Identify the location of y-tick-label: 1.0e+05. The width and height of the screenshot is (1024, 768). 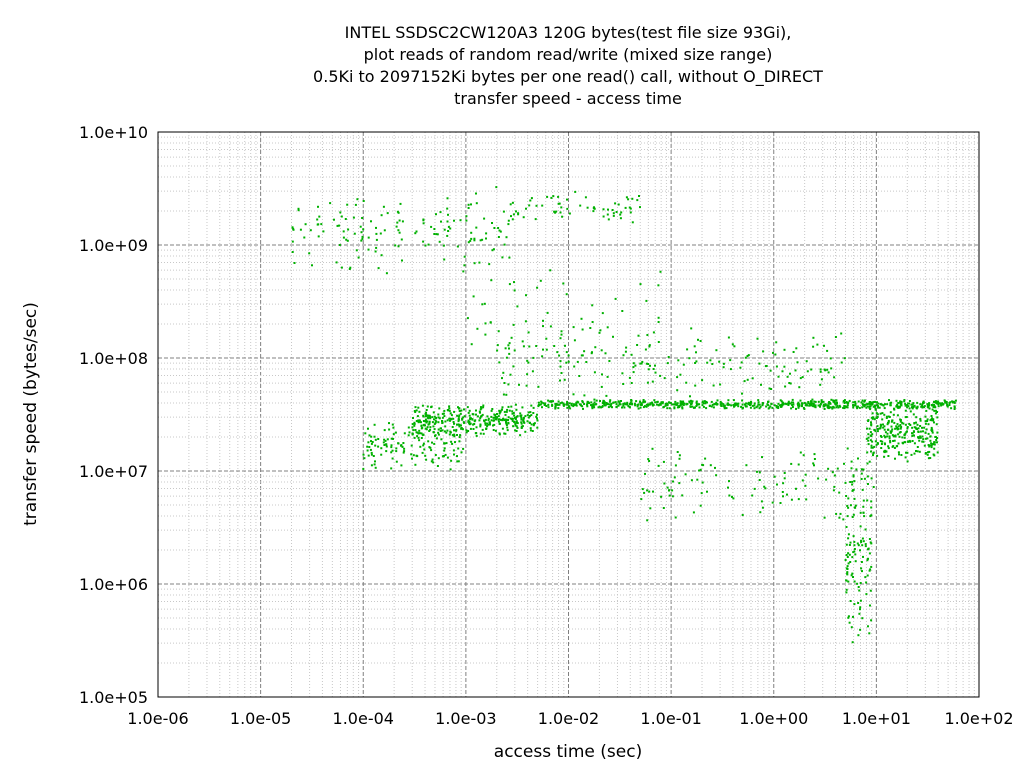
(113, 697).